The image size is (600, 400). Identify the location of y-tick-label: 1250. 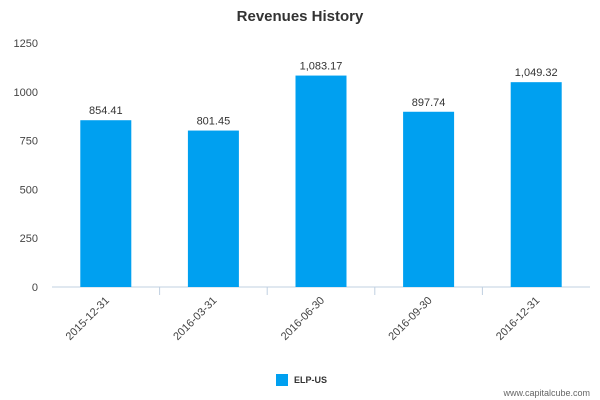
(26, 44).